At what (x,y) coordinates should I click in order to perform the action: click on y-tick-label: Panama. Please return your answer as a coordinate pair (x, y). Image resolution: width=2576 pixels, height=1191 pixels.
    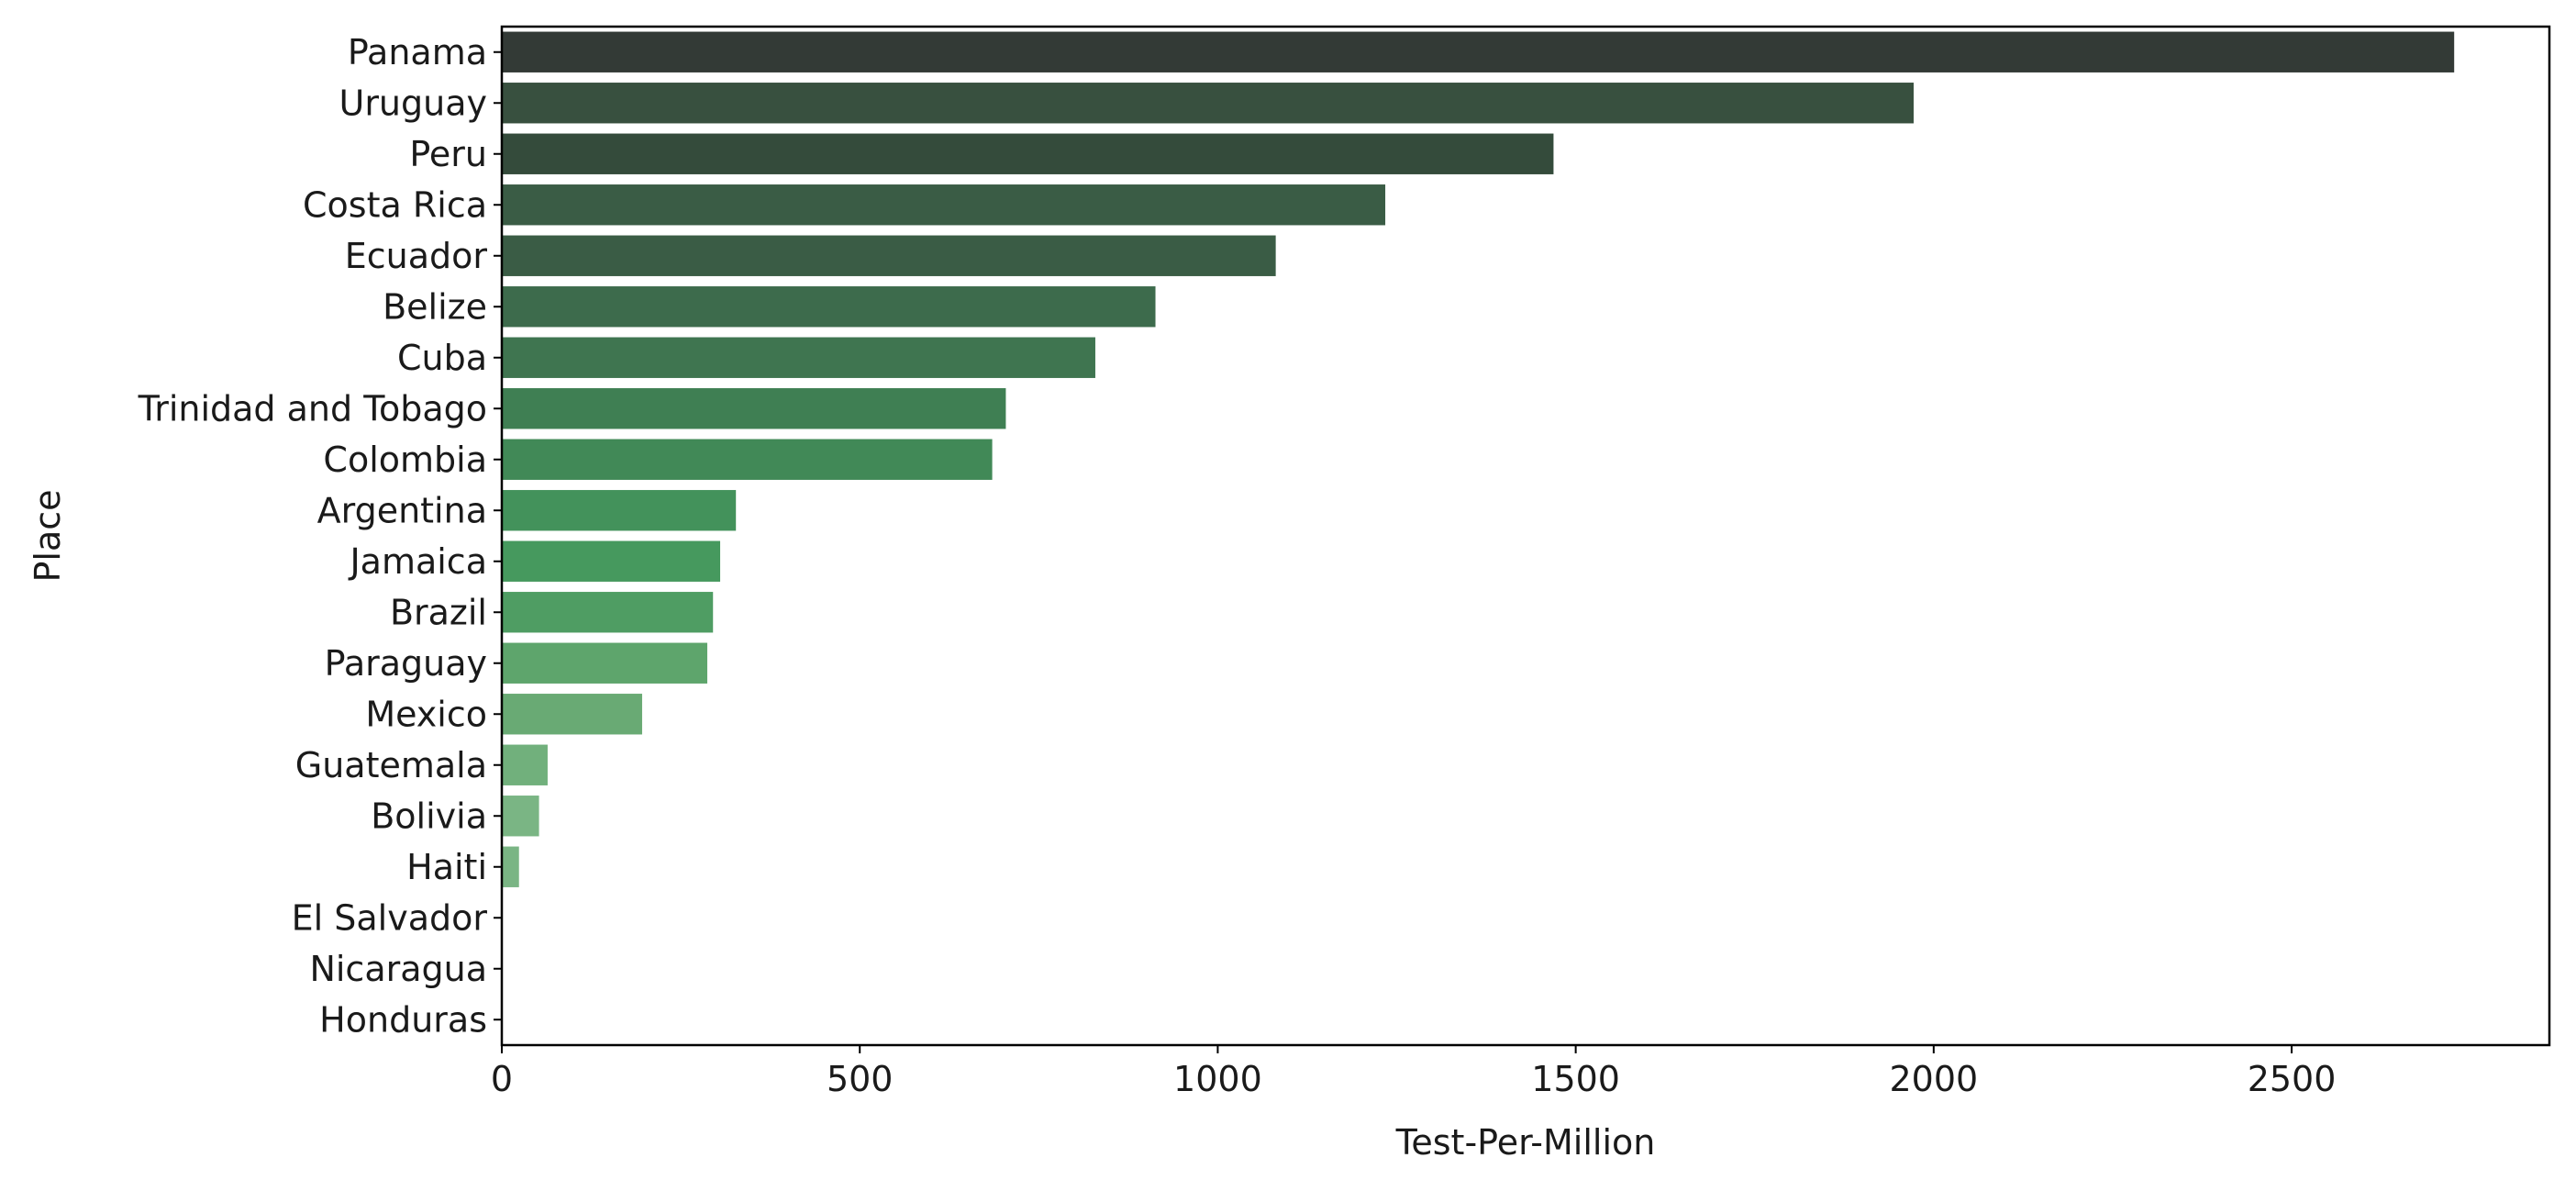
    Looking at the image, I should click on (417, 52).